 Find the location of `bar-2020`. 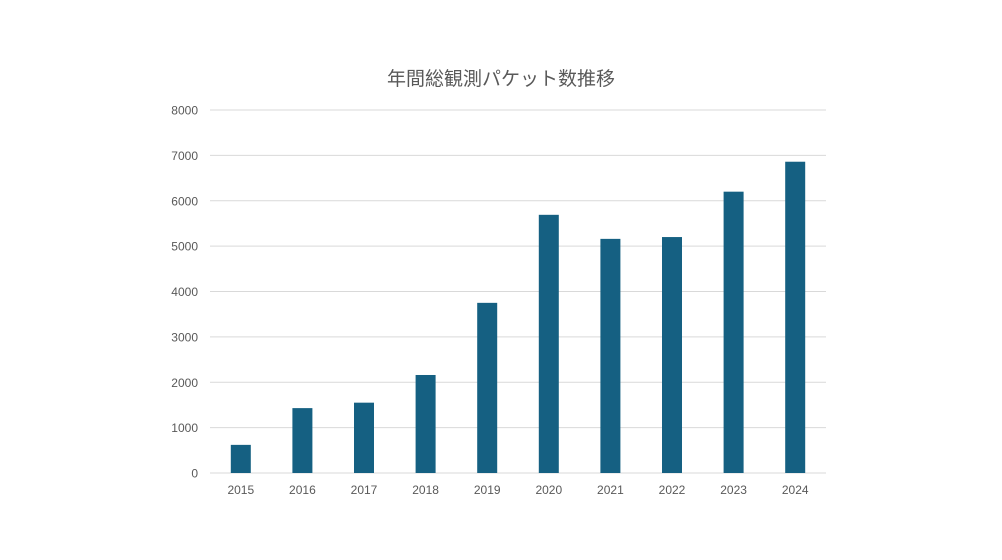

bar-2020 is located at coordinates (548, 343).